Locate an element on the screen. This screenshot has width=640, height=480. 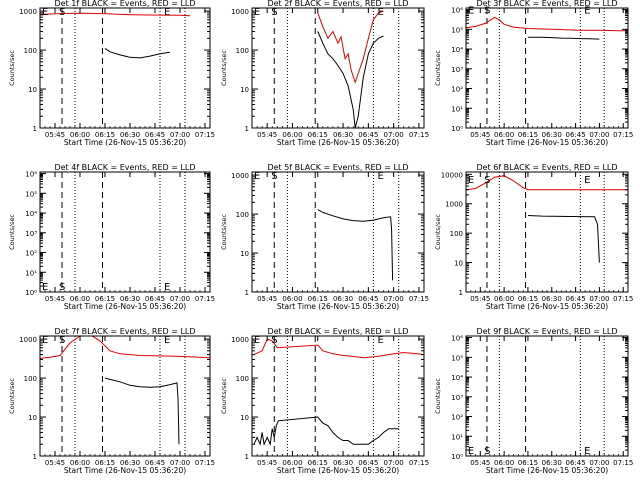
y-tick-label: 10⁴ is located at coordinates (31, 214).